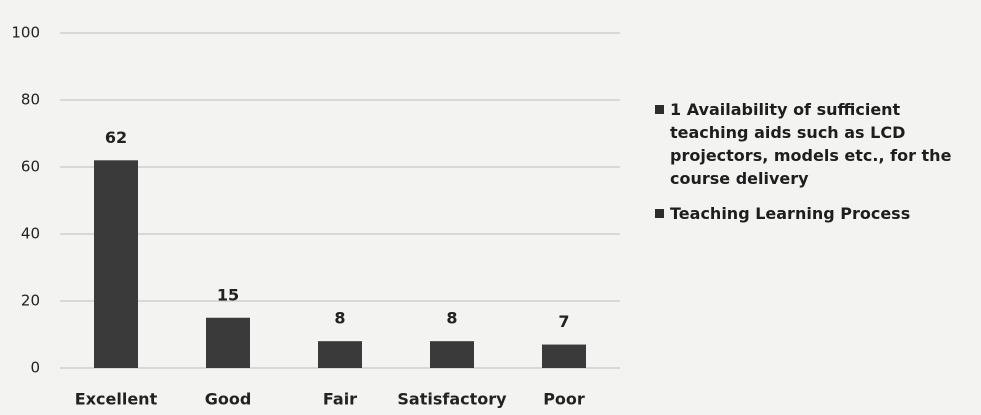 Image resolution: width=981 pixels, height=415 pixels. I want to click on x-tick-label: Fair, so click(340, 399).